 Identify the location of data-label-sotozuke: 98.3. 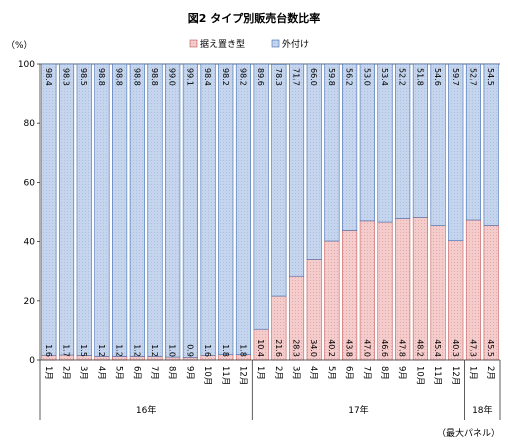
(66, 77).